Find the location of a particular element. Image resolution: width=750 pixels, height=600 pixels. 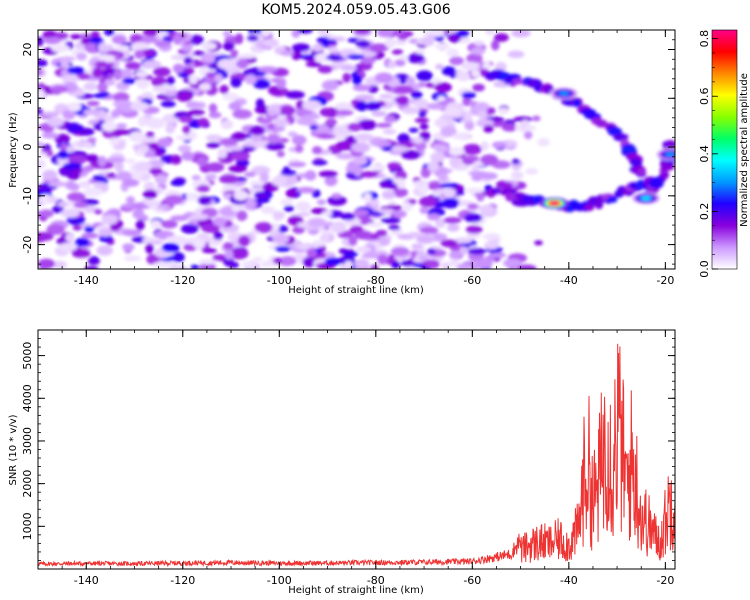

colorbar-label: Normalized spectral amplitude is located at coordinates (744, 150).